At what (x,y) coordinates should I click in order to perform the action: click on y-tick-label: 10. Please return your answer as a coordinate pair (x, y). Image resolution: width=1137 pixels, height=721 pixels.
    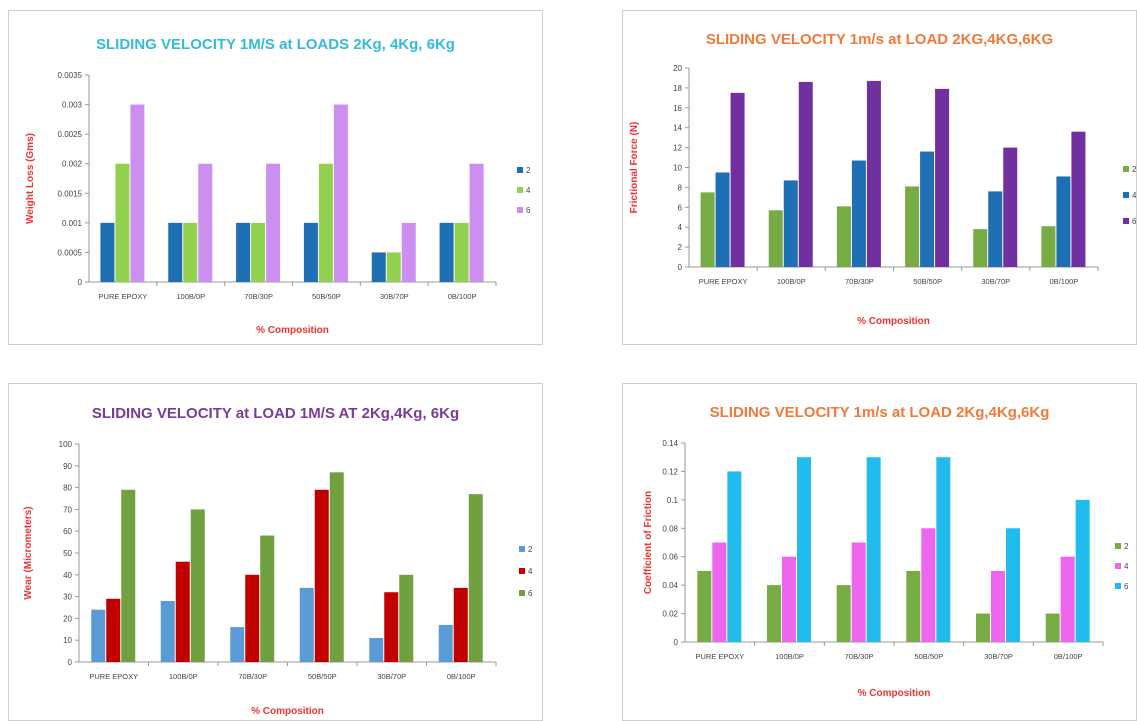
    Looking at the image, I should click on (67, 640).